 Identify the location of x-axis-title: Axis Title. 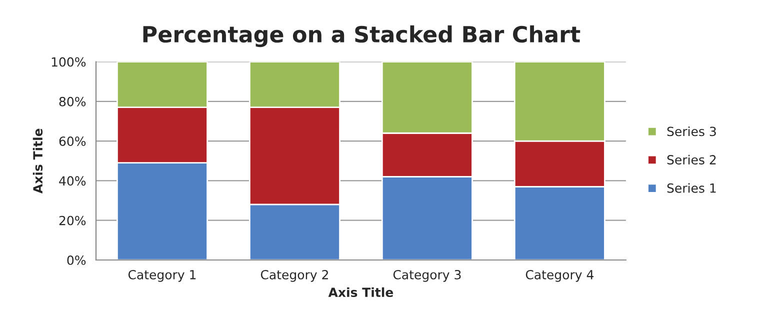
(361, 292).